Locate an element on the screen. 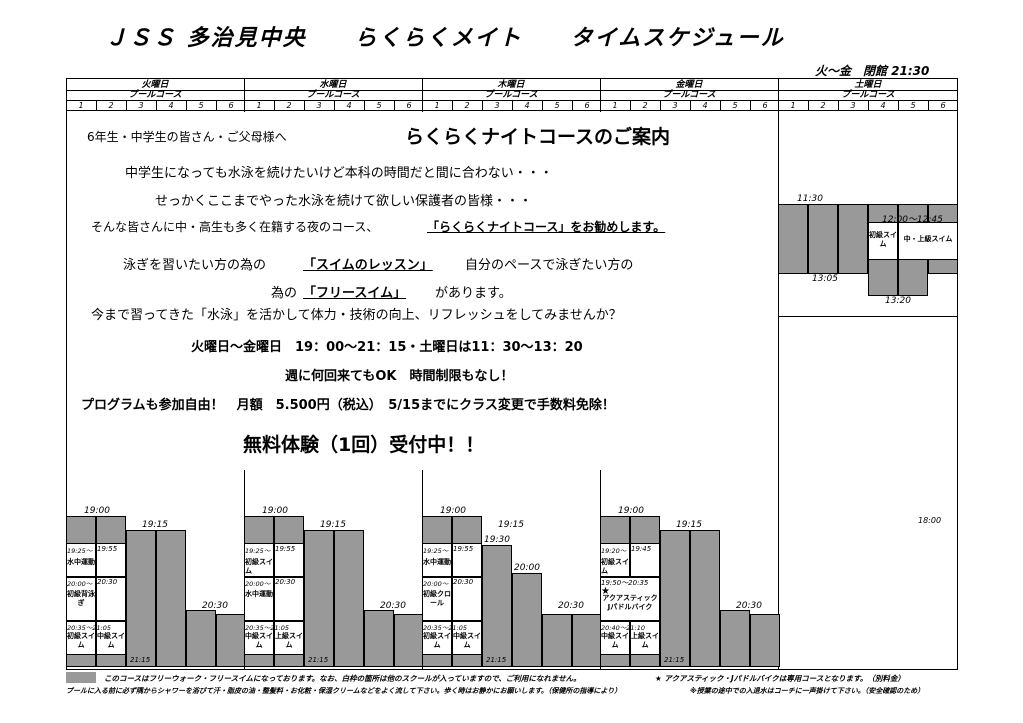 The height and width of the screenshot is (723, 1023). pool-rules-2: ※授業の途中での入退水はコーチに一声掛けて下さい。（安全確認のため） is located at coordinates (807, 691).